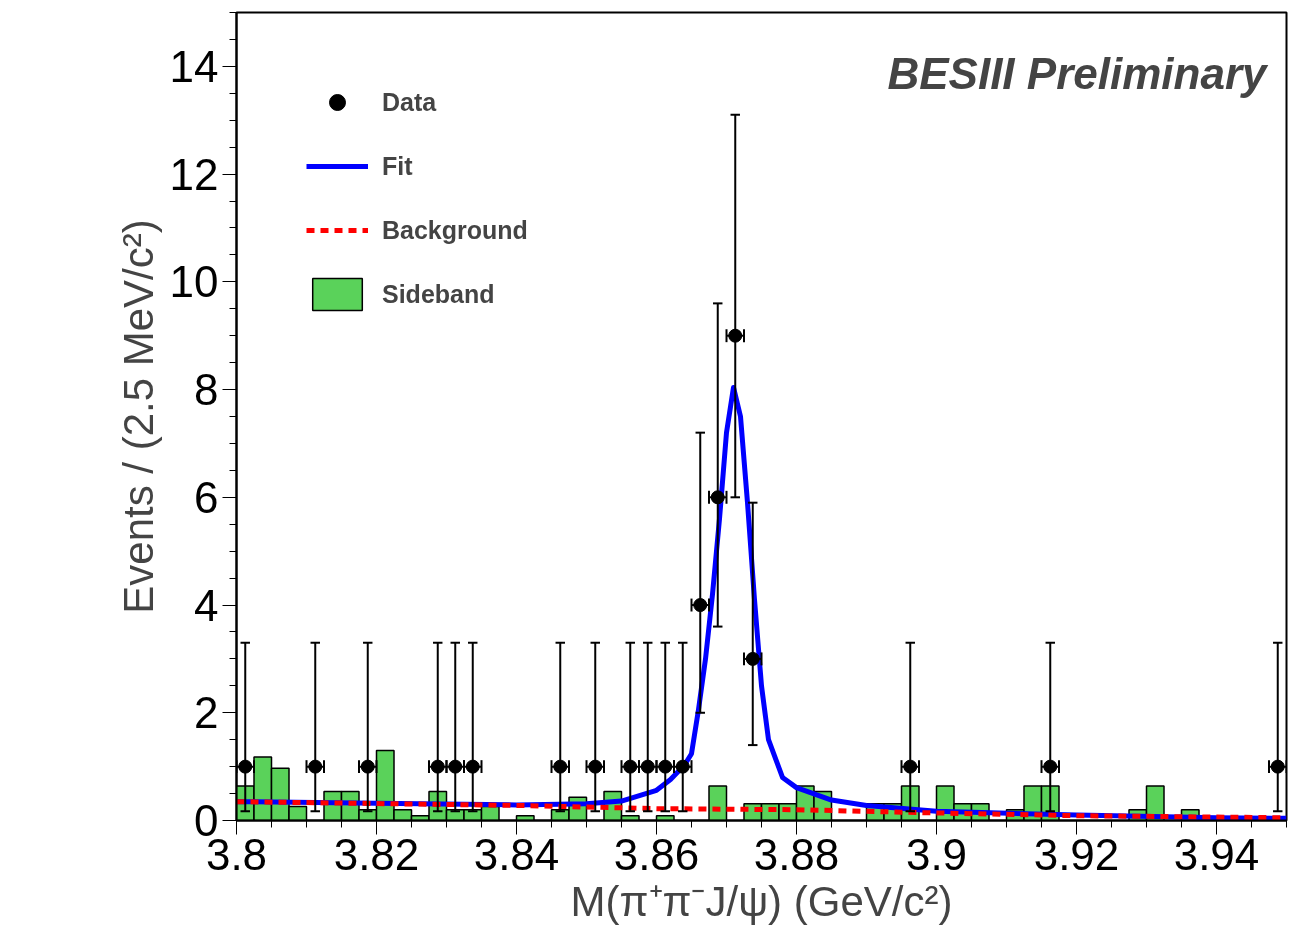 Image resolution: width=1295 pixels, height=927 pixels. I want to click on x-axis-title: M(π⁺π⁻J/ψ) (GeV/c²), so click(761, 901).